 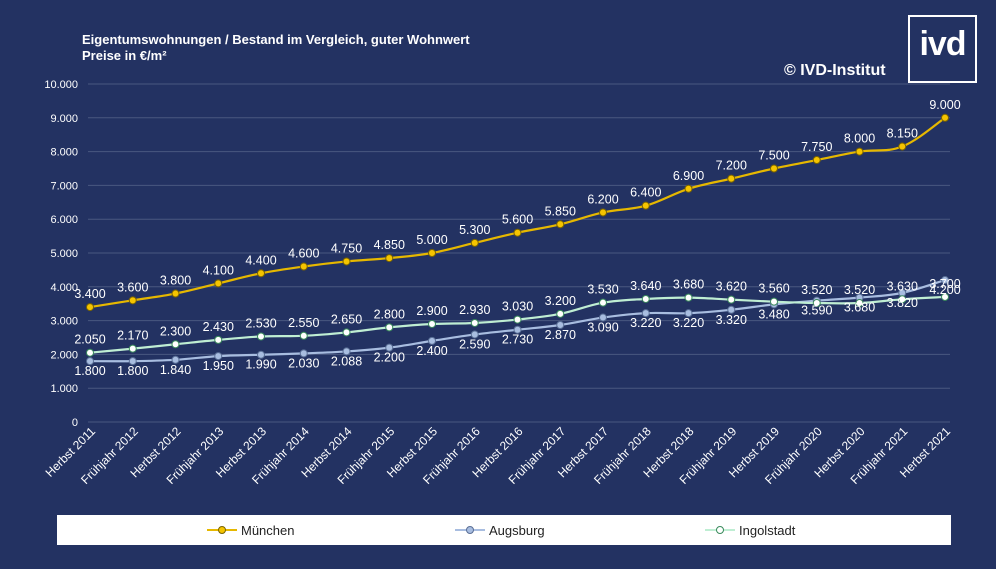 I want to click on data-label-muenchen: 8.000, so click(x=859, y=139).